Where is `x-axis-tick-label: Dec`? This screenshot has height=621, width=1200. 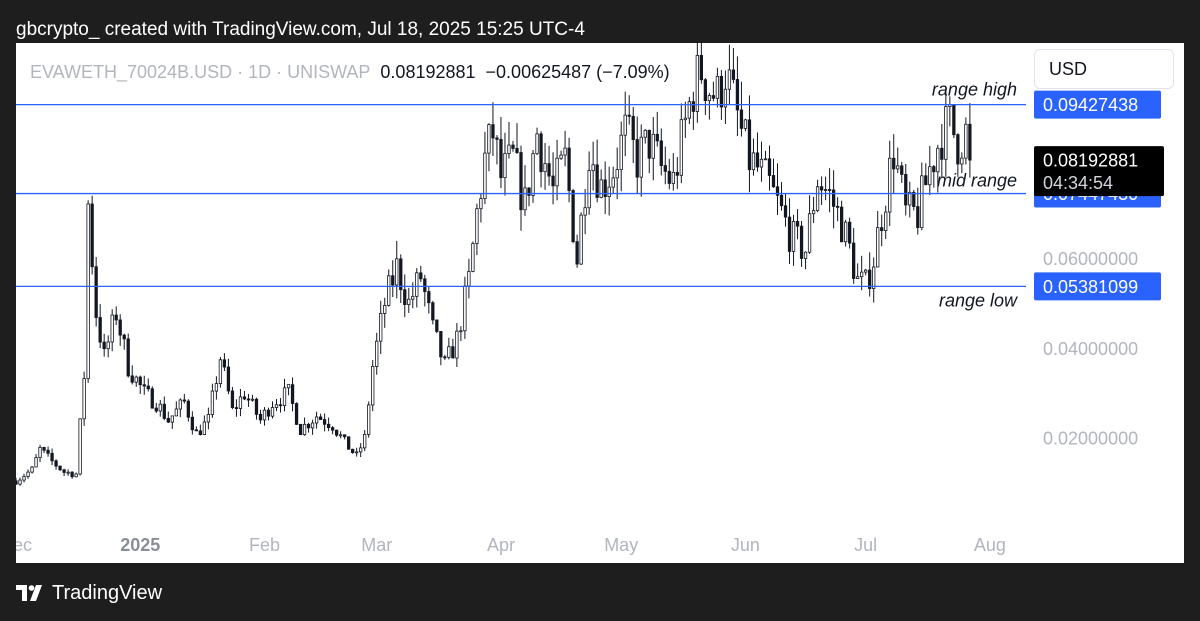 x-axis-tick-label: Dec is located at coordinates (24, 545).